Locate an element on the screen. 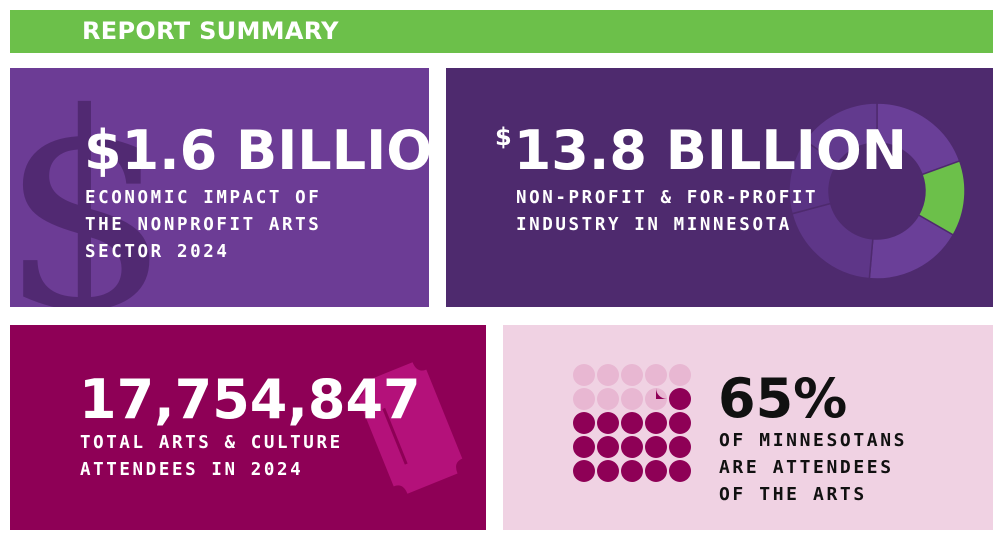 Image resolution: width=1000 pixels, height=542 pixels. participation-line-3: OF THE ARTS is located at coordinates (793, 494).